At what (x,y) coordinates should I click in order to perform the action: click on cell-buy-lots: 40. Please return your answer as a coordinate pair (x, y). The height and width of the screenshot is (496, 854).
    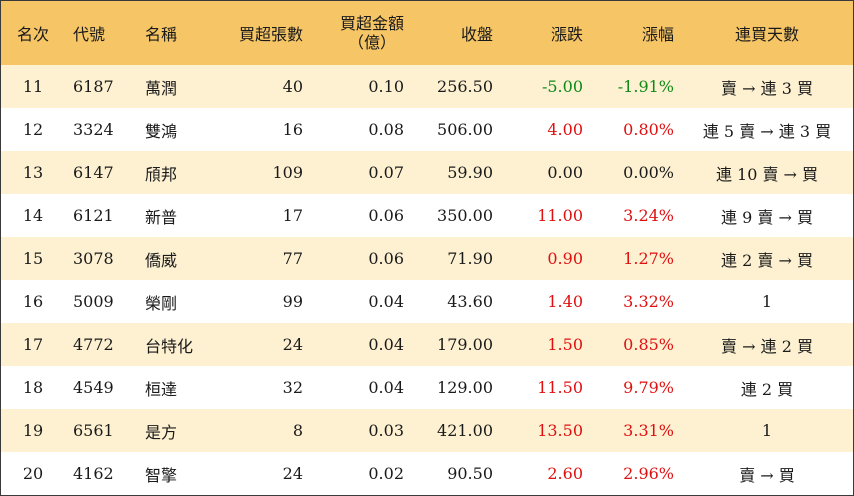
    Looking at the image, I should click on (292, 86).